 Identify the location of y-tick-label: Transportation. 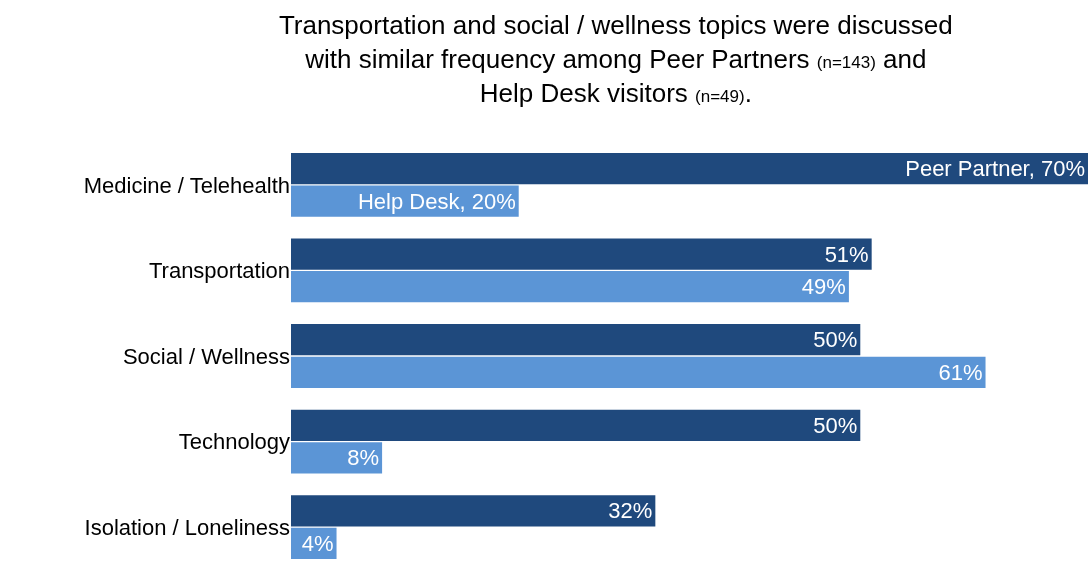
(219, 271).